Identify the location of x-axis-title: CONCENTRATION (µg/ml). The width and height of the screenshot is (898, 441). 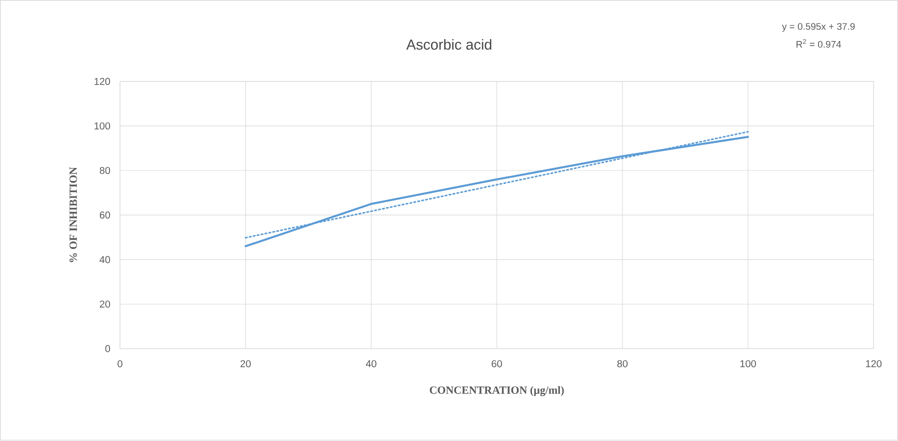
(497, 391).